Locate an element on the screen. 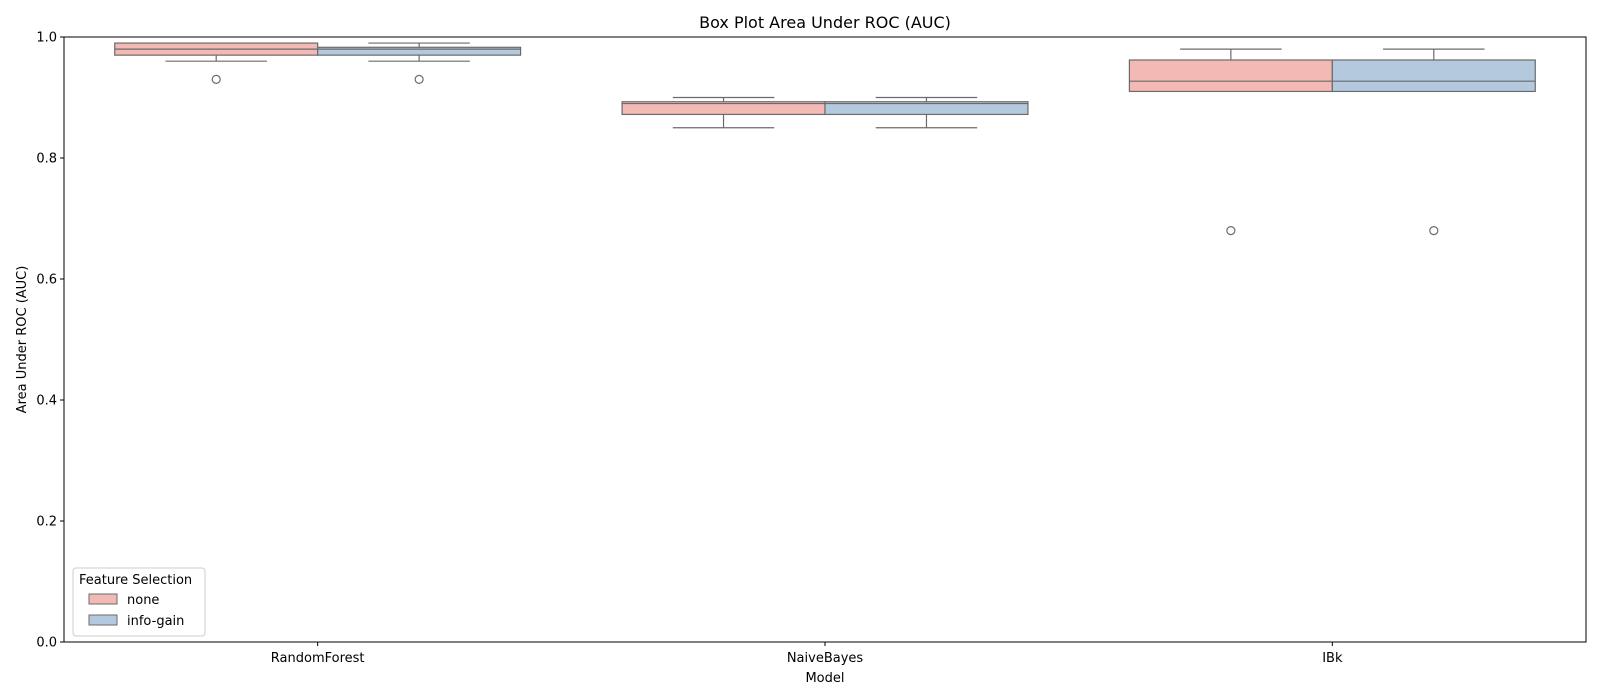 The height and width of the screenshot is (700, 1600). y-tick-label: 0.6 is located at coordinates (46, 280).